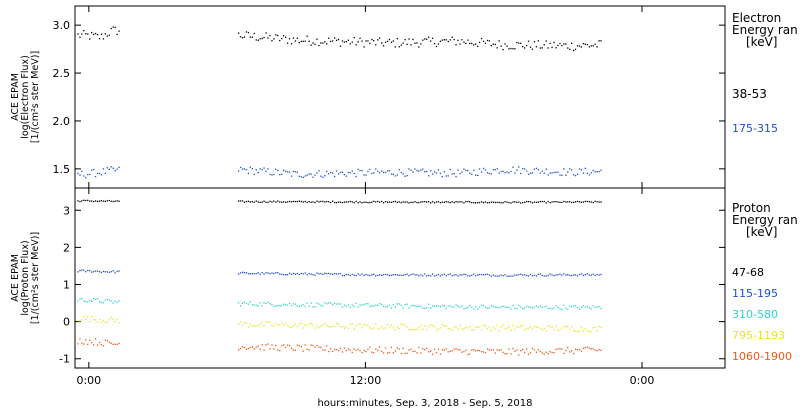 The image size is (800, 410). Describe the element at coordinates (748, 272) in the screenshot. I see `legend-entry: 47-68` at that location.